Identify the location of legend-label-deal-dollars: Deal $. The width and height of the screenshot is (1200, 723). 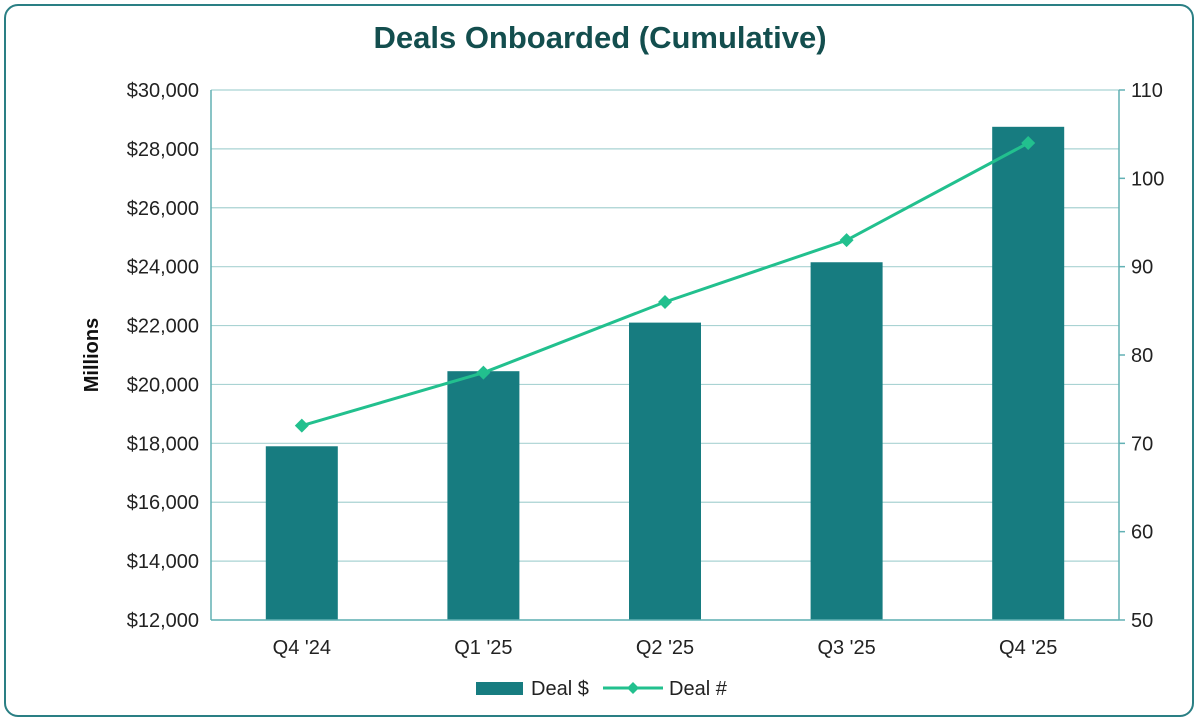
(560, 689).